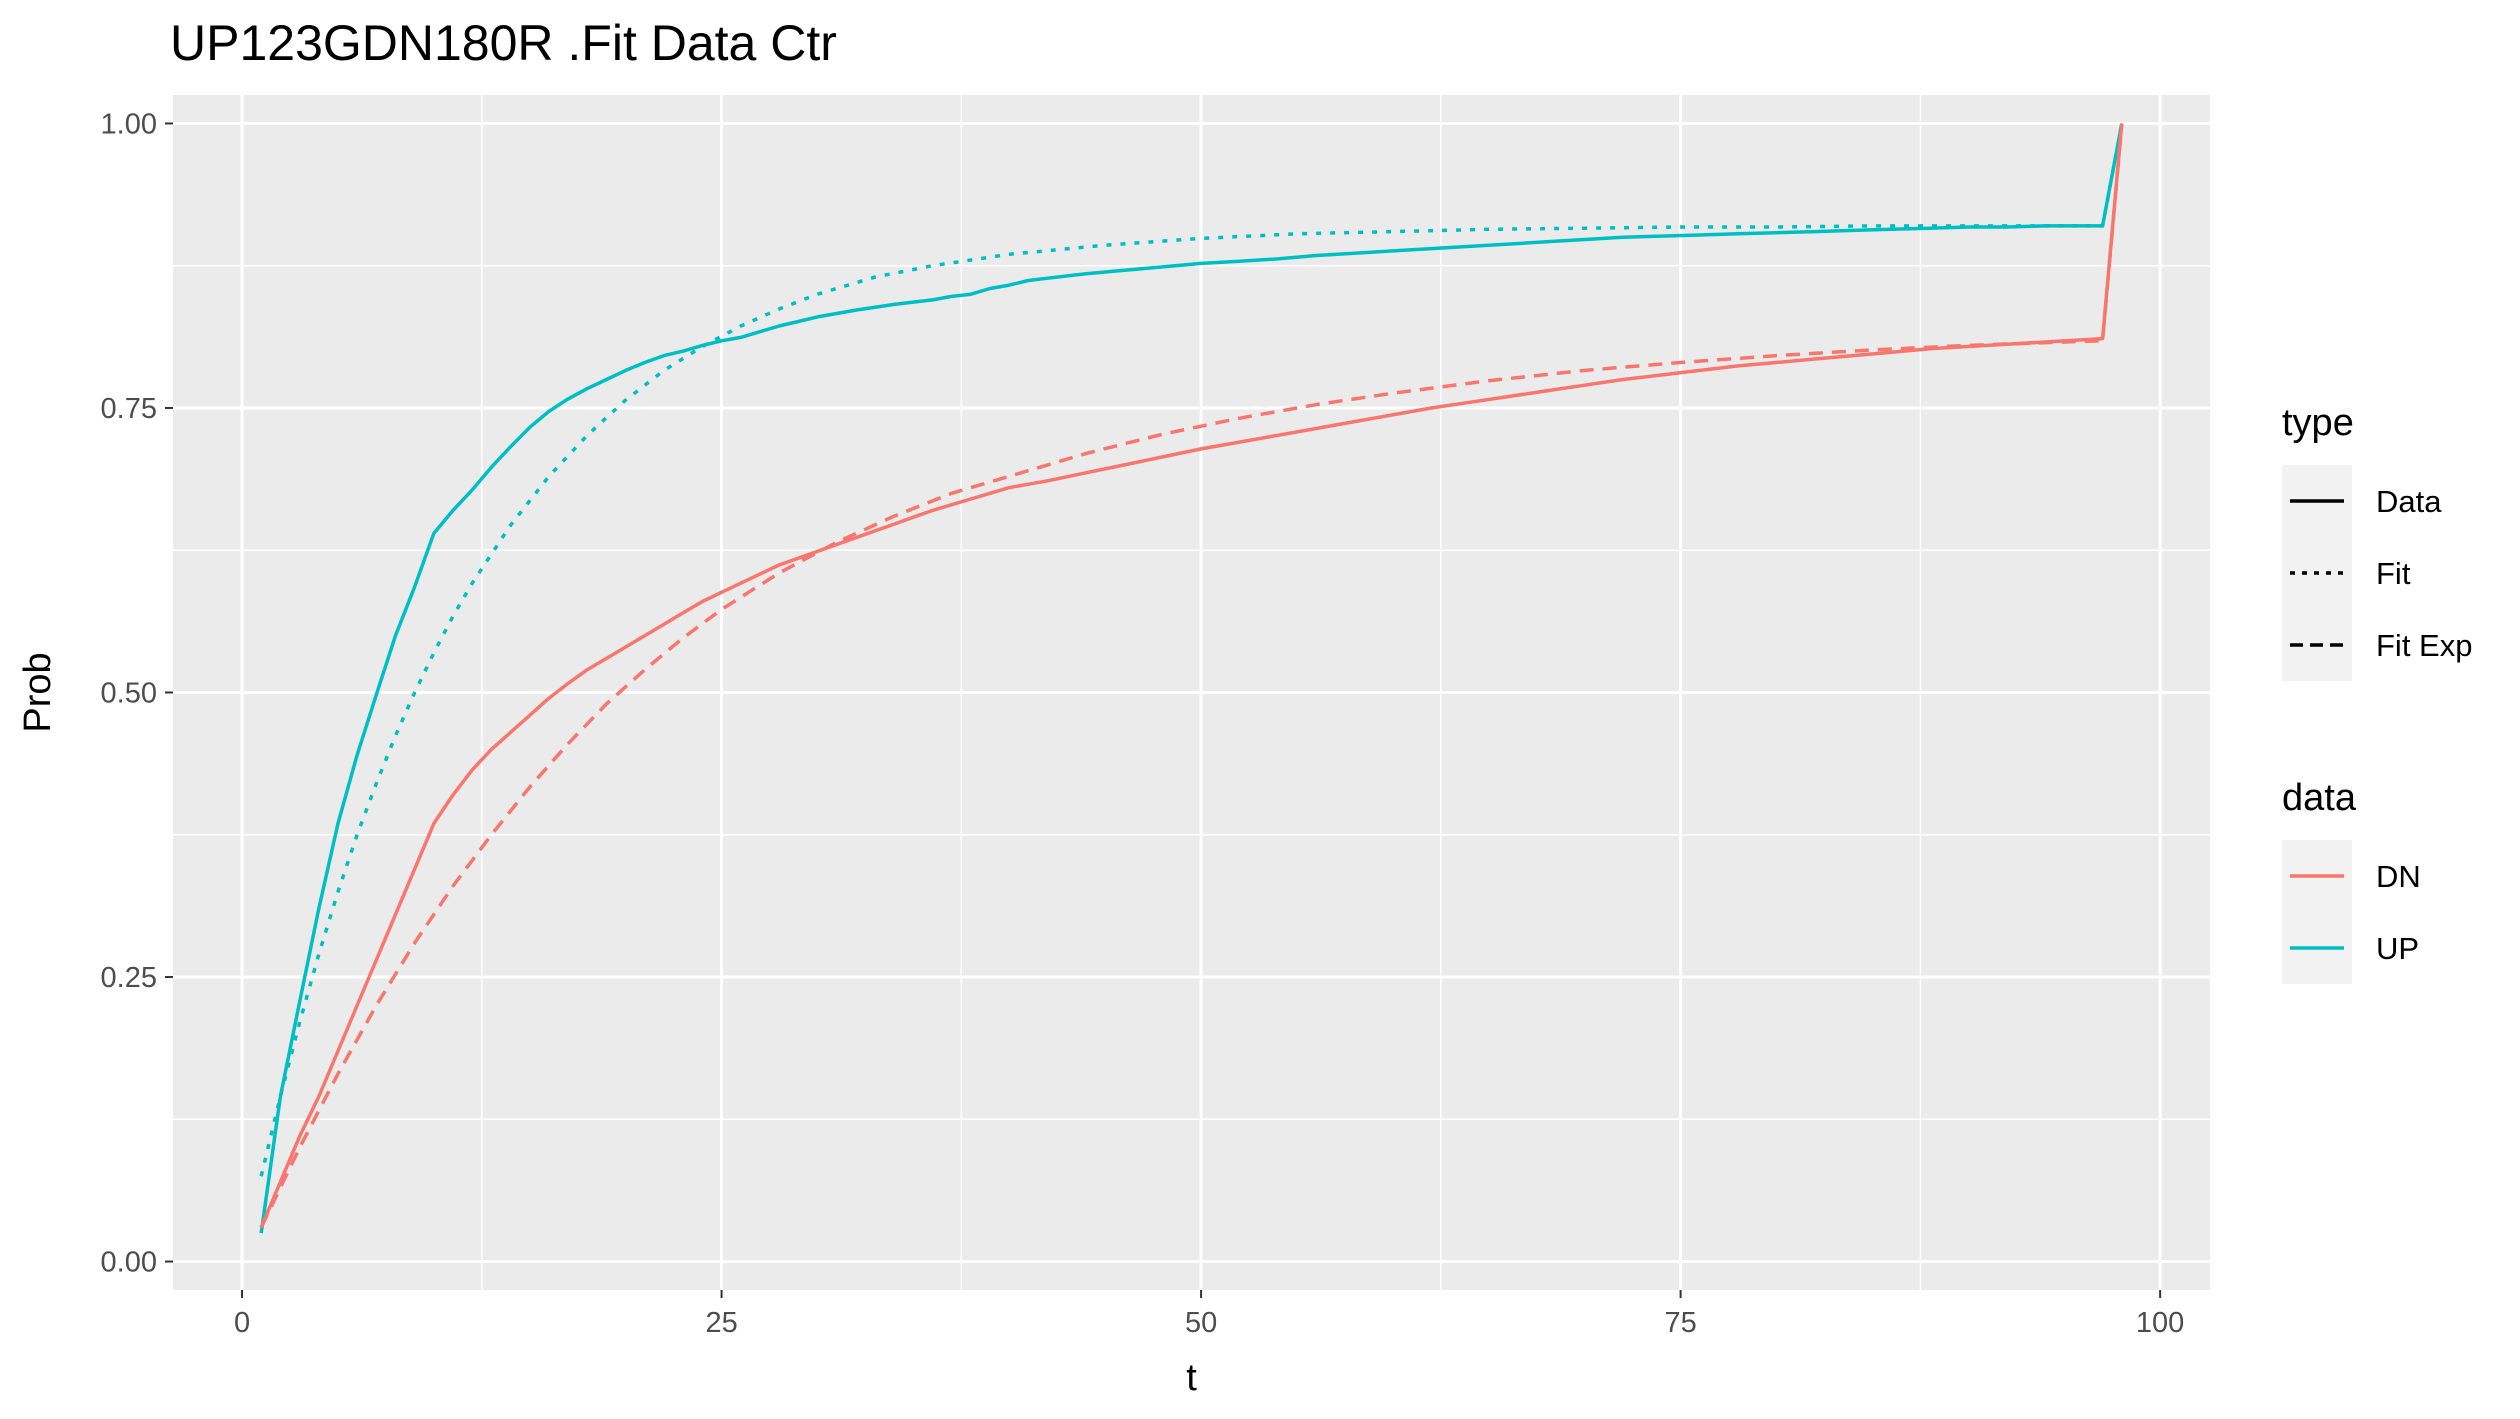 This screenshot has width=2520, height=1419. Describe the element at coordinates (2424, 645) in the screenshot. I see `legend-label: Fit Exp` at that location.